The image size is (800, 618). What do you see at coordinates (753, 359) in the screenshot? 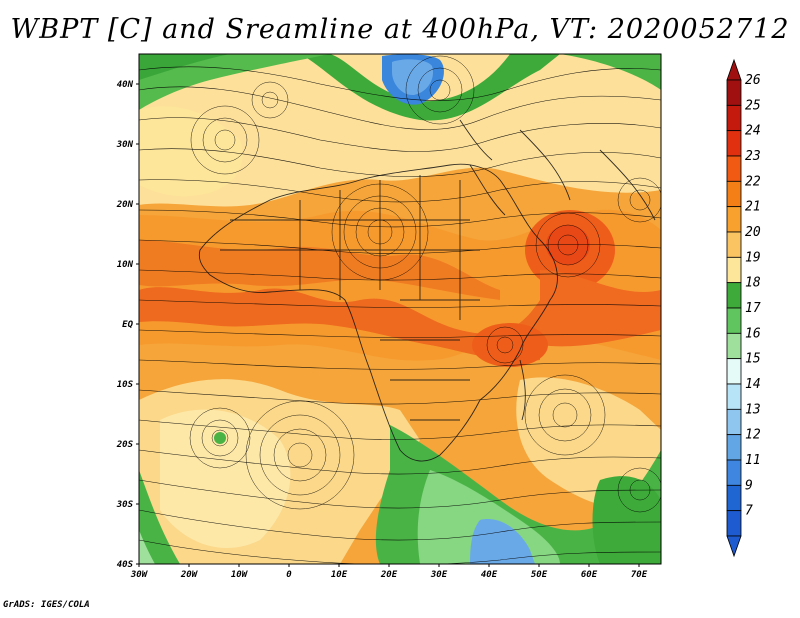
I see `colorbar-label: 15` at bounding box center [753, 359].